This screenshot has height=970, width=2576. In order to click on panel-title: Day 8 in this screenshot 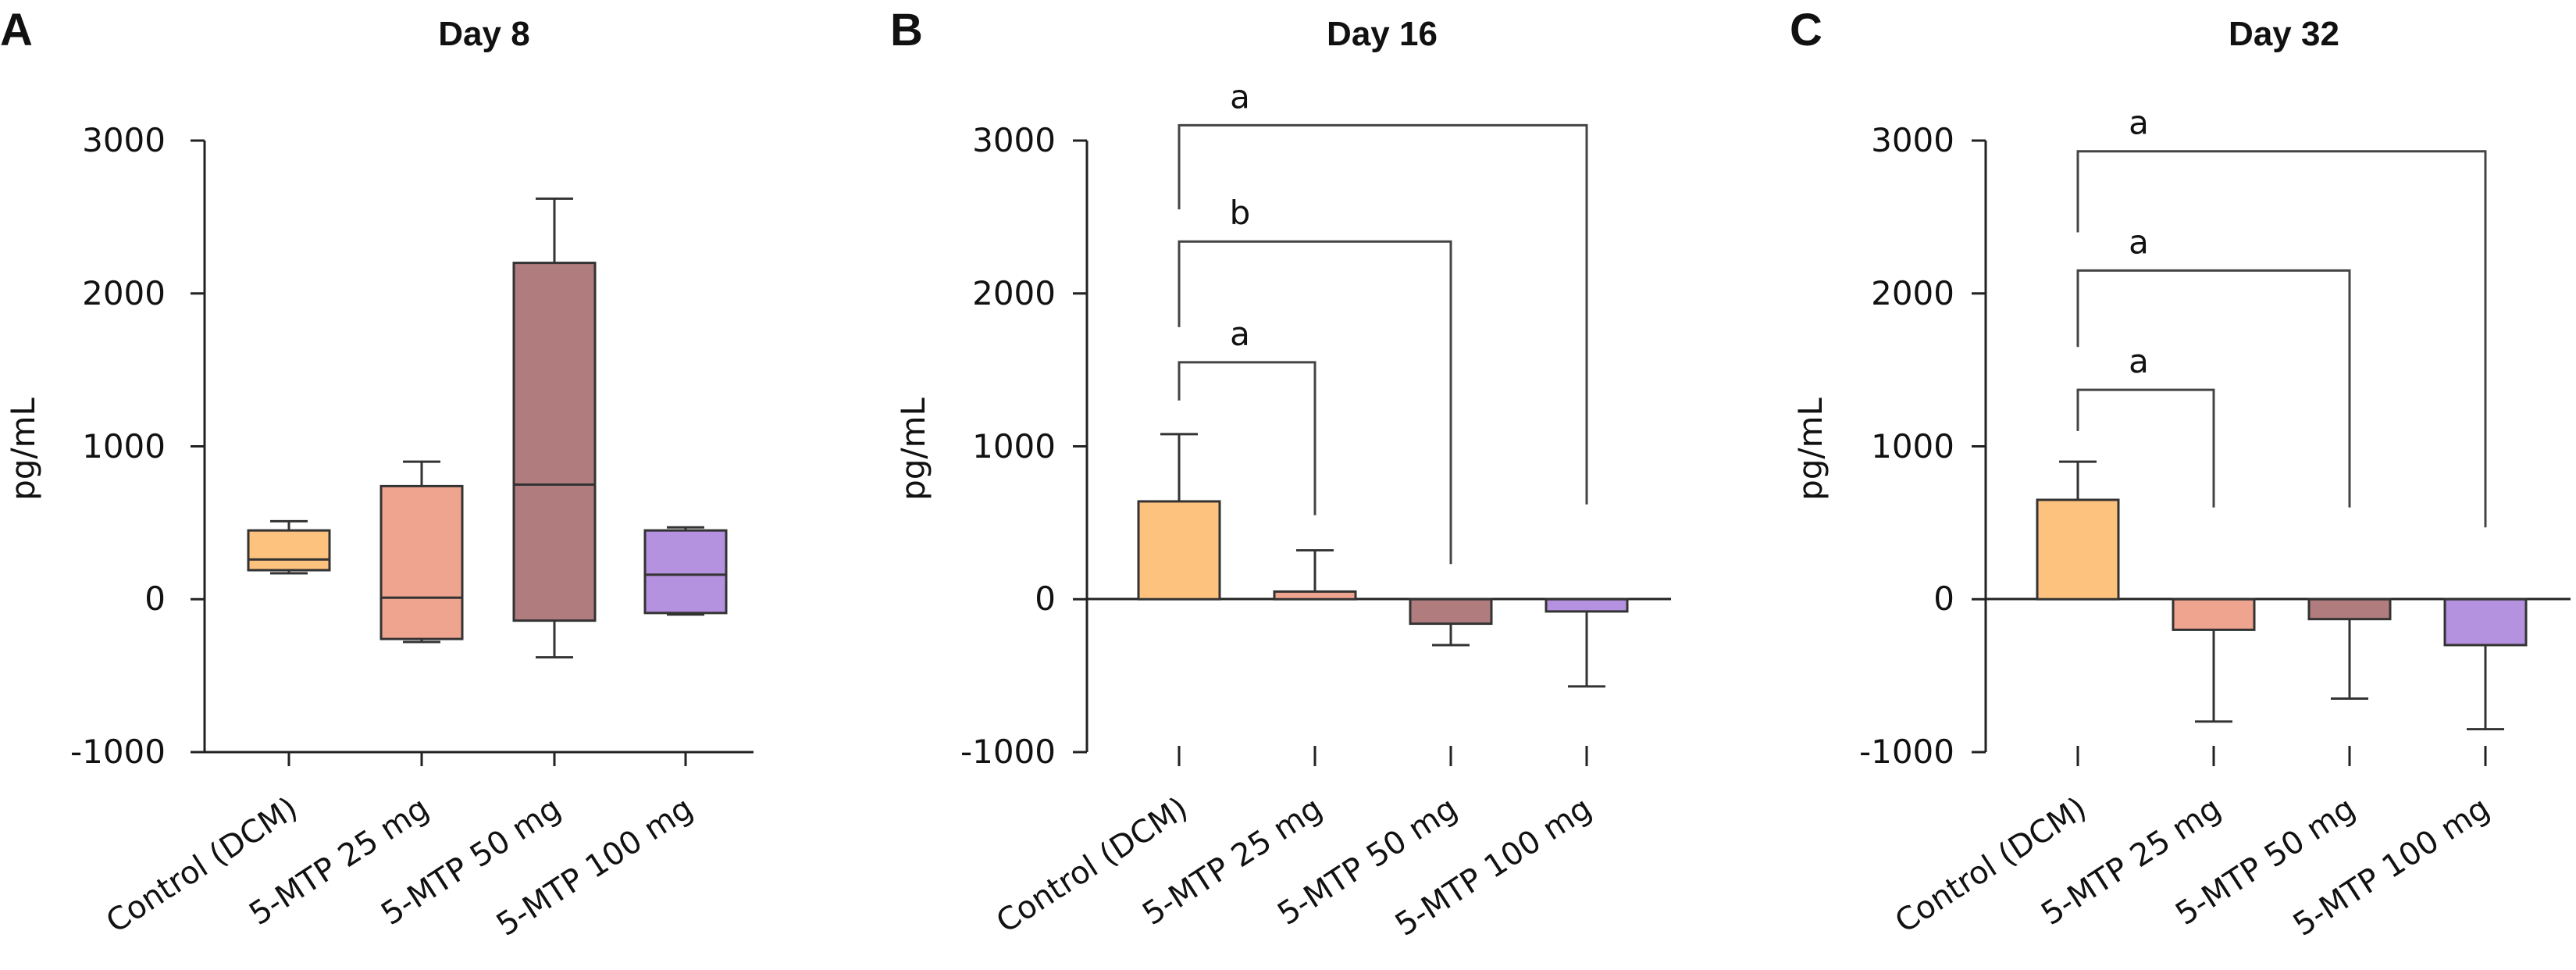, I will do `click(483, 34)`.